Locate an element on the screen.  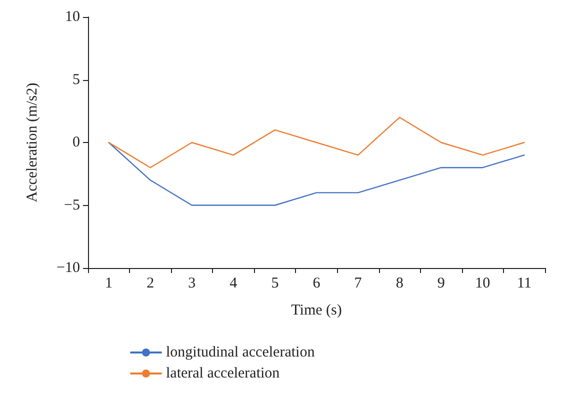
x-tick-label: 3 is located at coordinates (192, 284).